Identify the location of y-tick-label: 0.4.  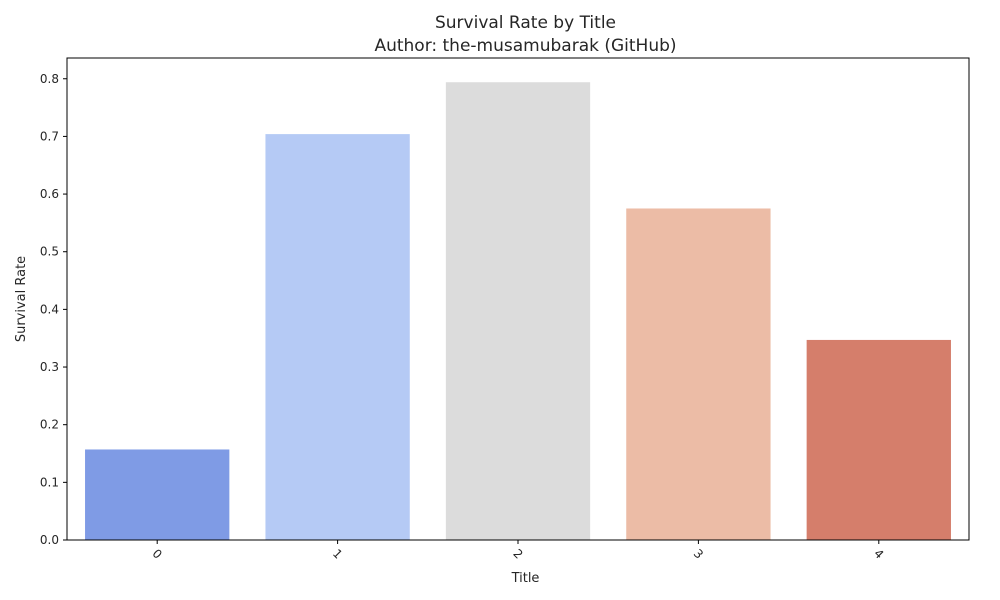
(49, 309).